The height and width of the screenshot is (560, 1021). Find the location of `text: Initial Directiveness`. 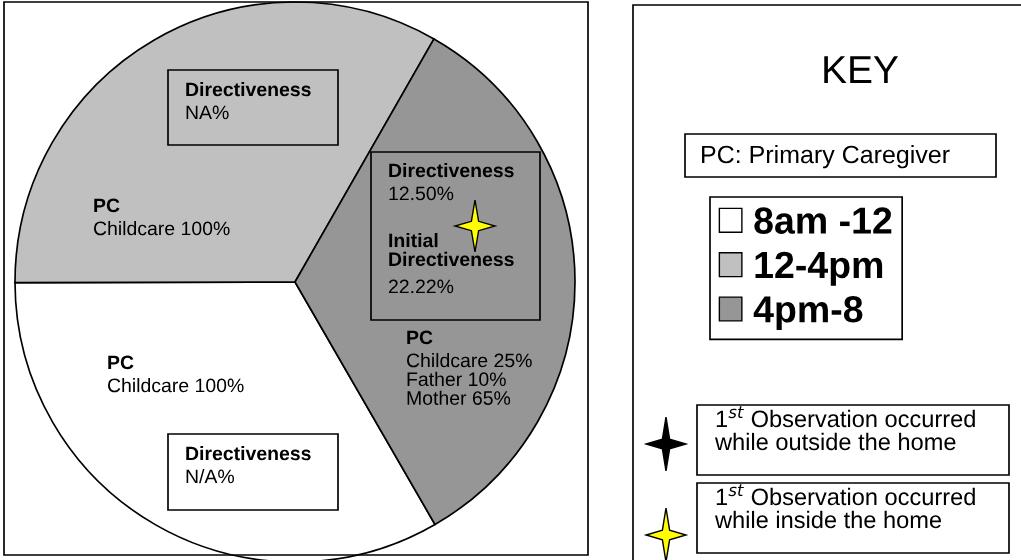

text: Initial Directiveness is located at coordinates (451, 250).